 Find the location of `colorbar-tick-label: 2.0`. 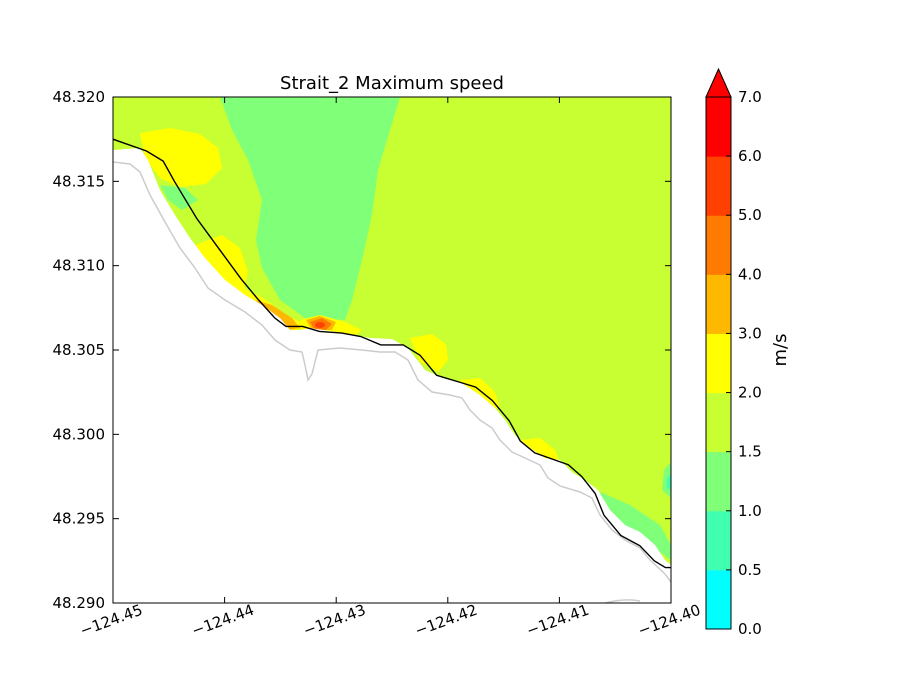

colorbar-tick-label: 2.0 is located at coordinates (750, 393).